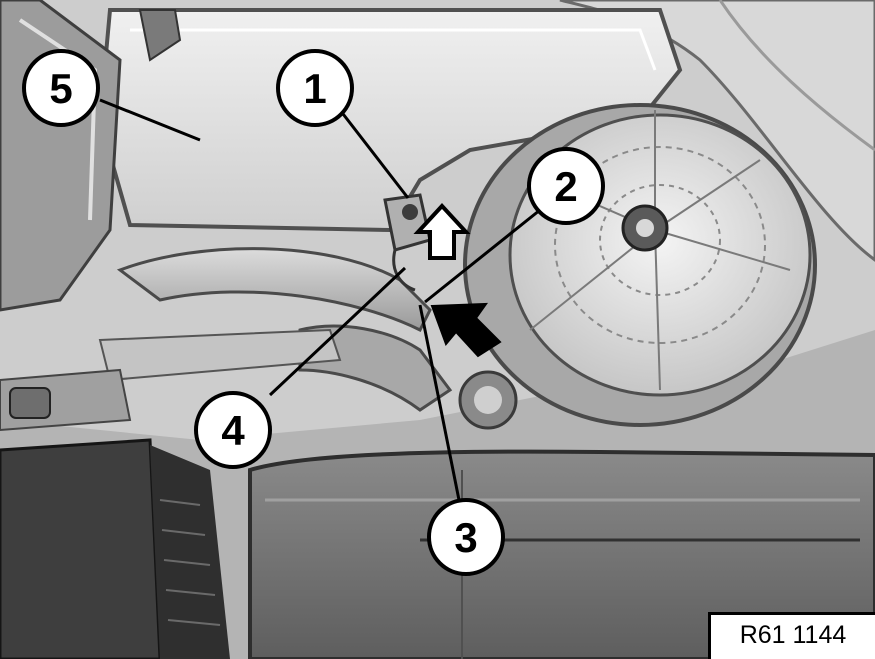  What do you see at coordinates (791, 635) in the screenshot?
I see `figure-code: R61 1144` at bounding box center [791, 635].